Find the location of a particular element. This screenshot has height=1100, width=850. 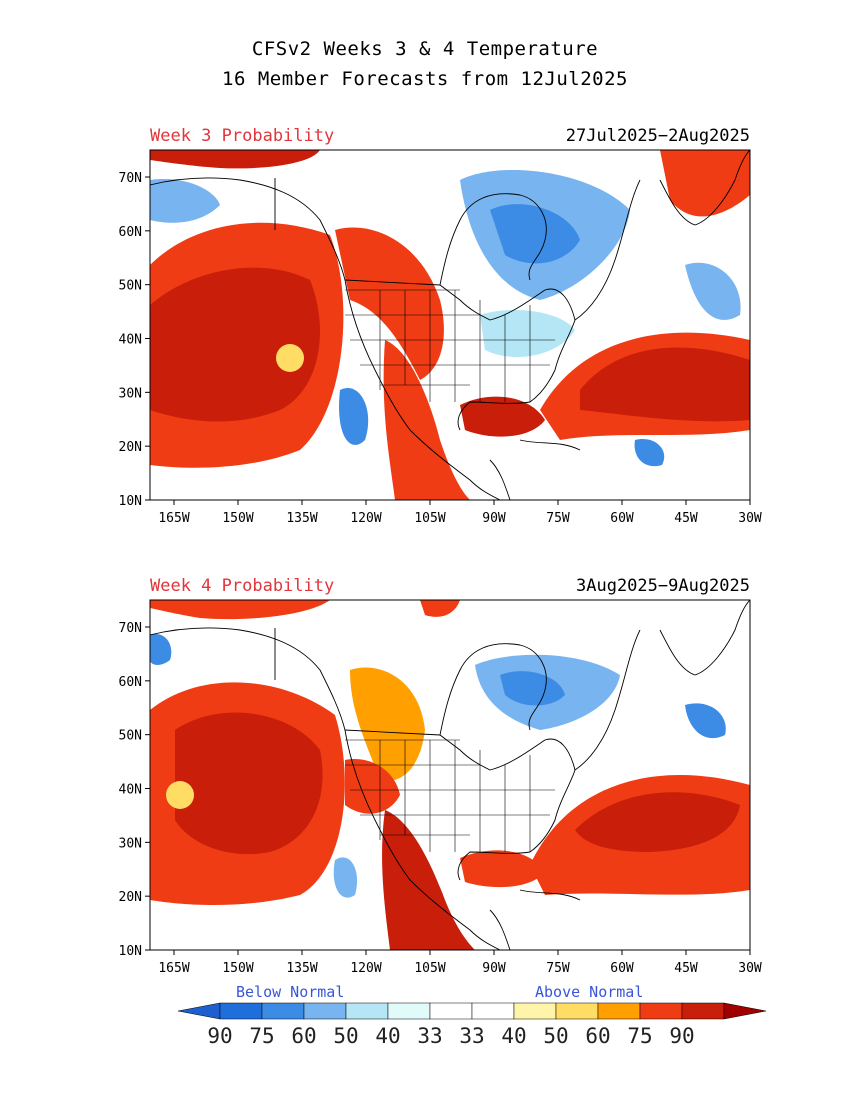

warm-anomaly-northwest-us is located at coordinates (372, 786).